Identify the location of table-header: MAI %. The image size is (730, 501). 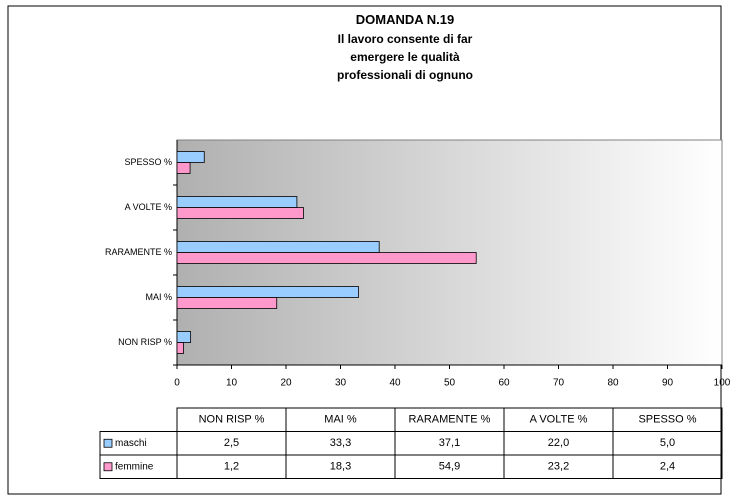
(340, 420).